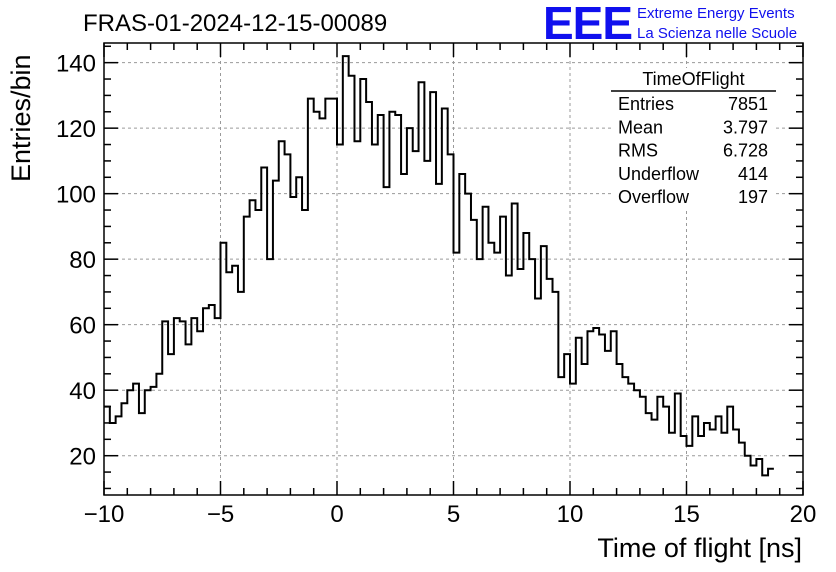 This screenshot has height=572, width=836. What do you see at coordinates (76, 129) in the screenshot?
I see `y-tick-label: 120` at bounding box center [76, 129].